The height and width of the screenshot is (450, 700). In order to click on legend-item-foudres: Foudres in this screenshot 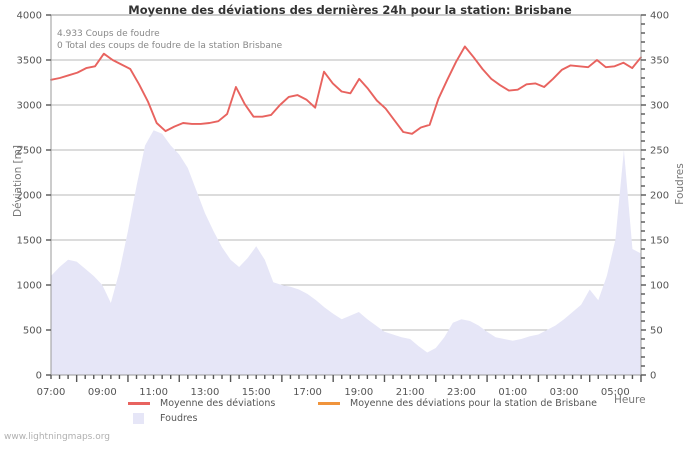, I will do `click(223, 418)`.